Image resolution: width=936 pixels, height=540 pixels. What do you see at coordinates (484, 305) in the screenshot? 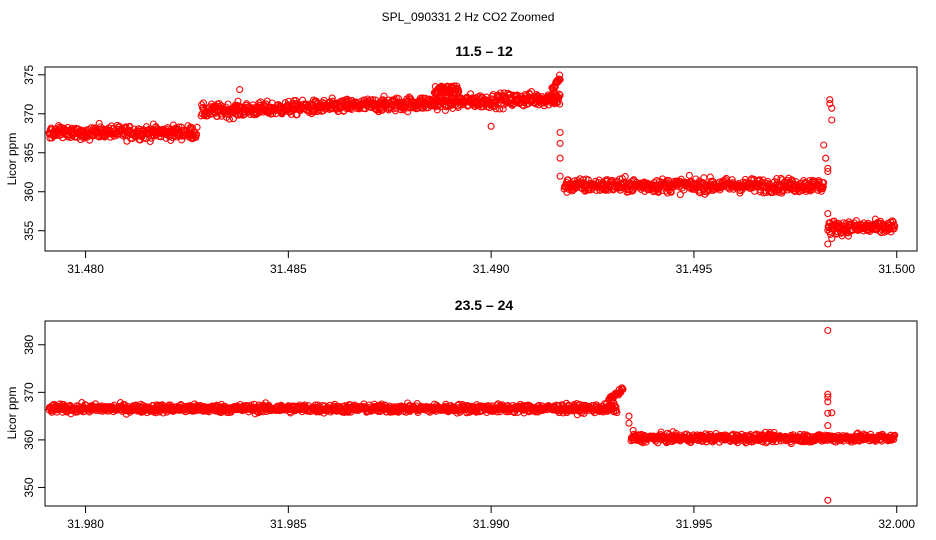
I see `bottom-panel-title: 23.5 – 24` at bounding box center [484, 305].